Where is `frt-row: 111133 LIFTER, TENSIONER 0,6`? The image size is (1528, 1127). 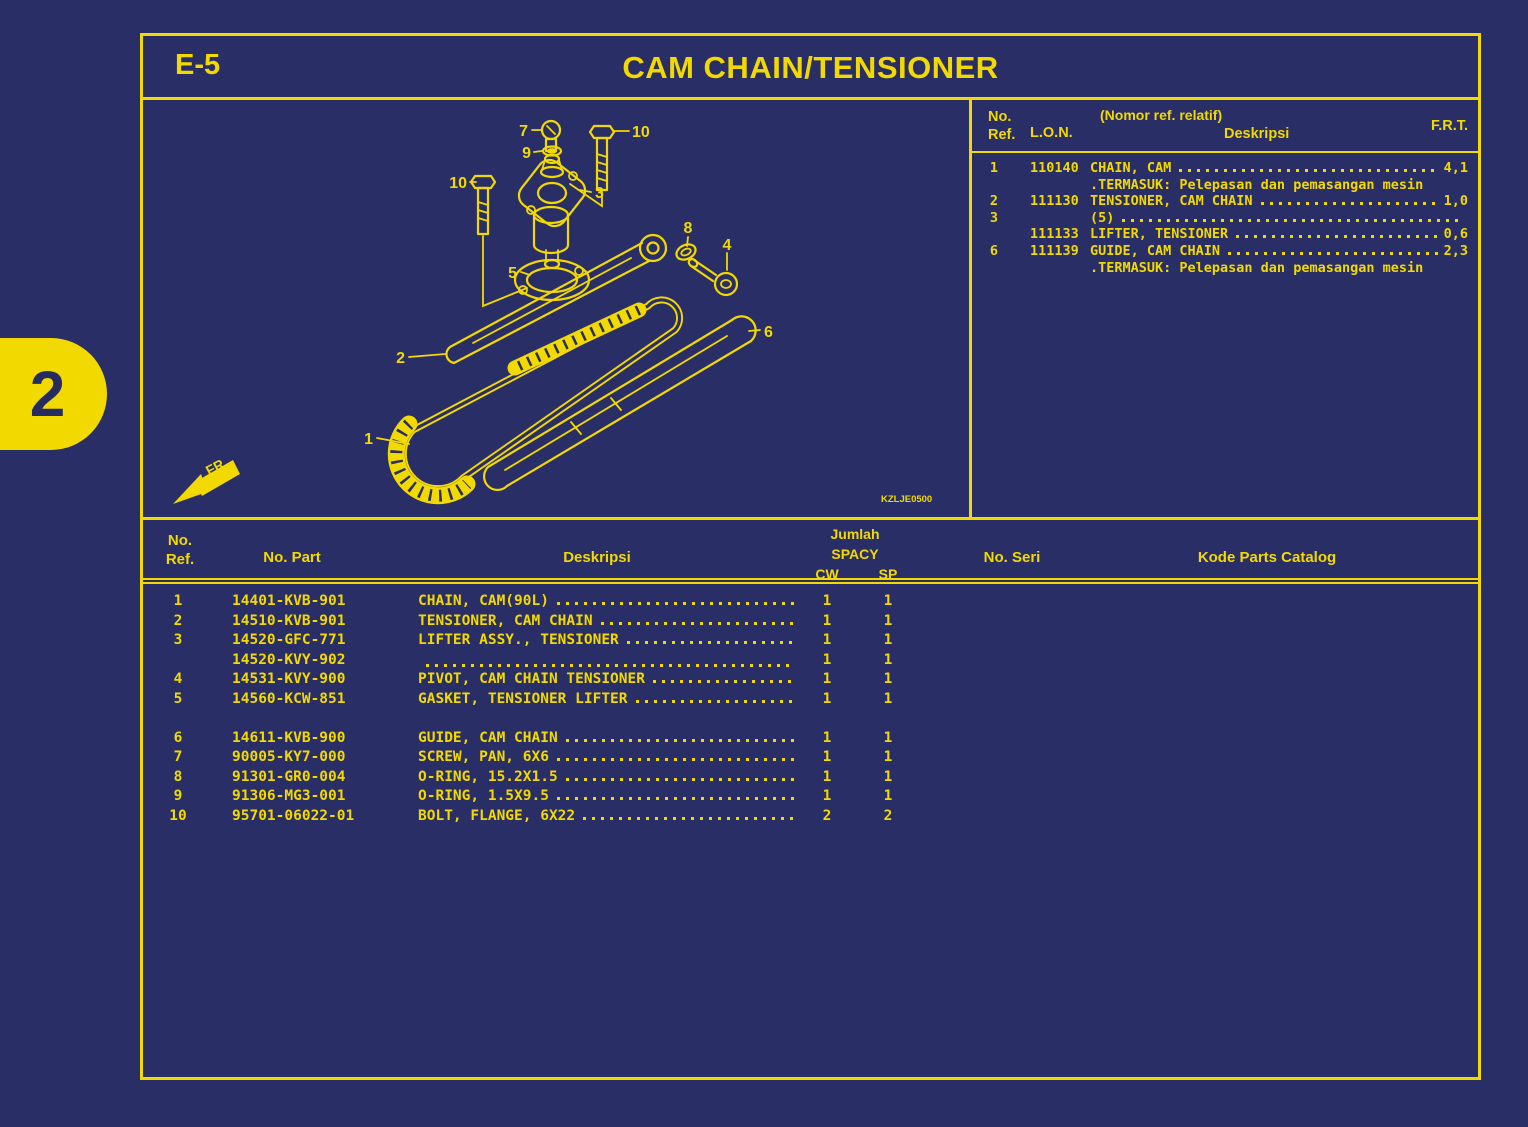
frt-row: 111133 LIFTER, TENSIONER 0,6 is located at coordinates (1225, 234).